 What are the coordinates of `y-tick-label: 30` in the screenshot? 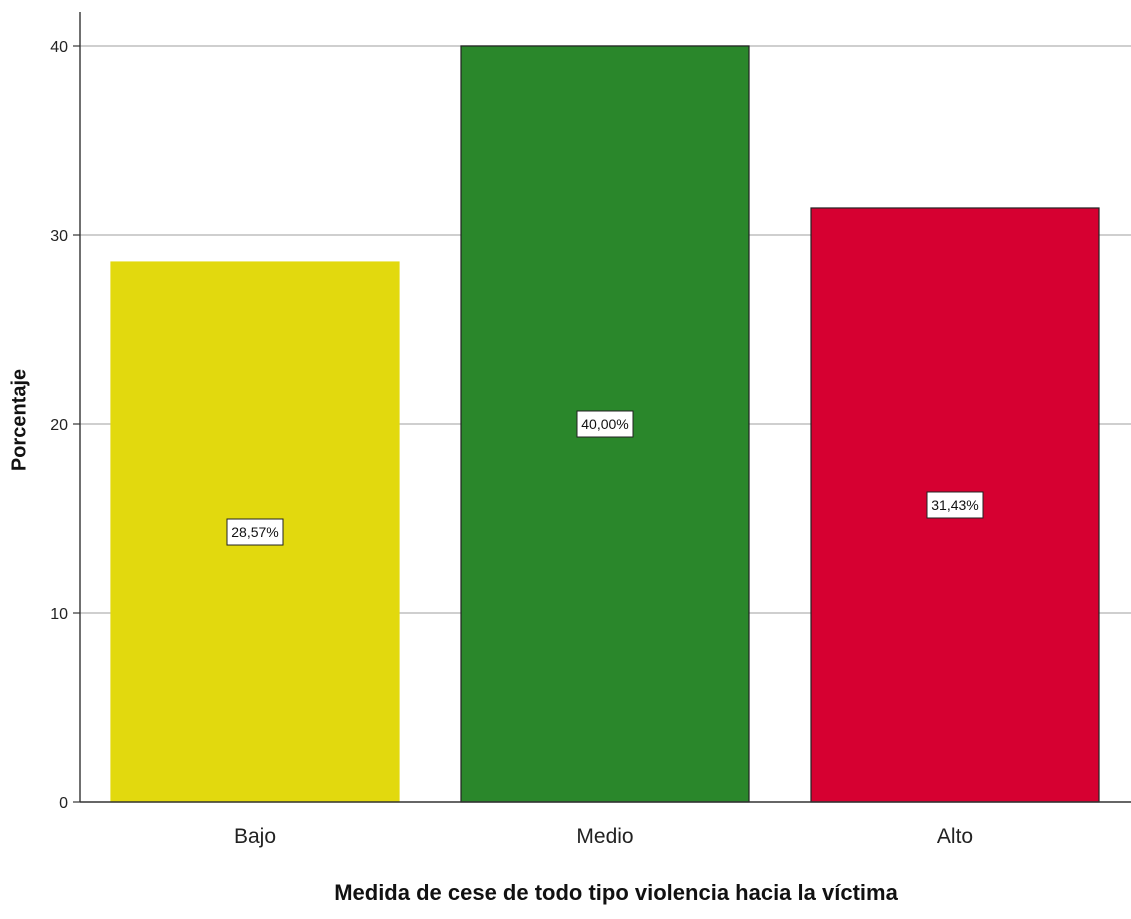 It's located at (59, 236).